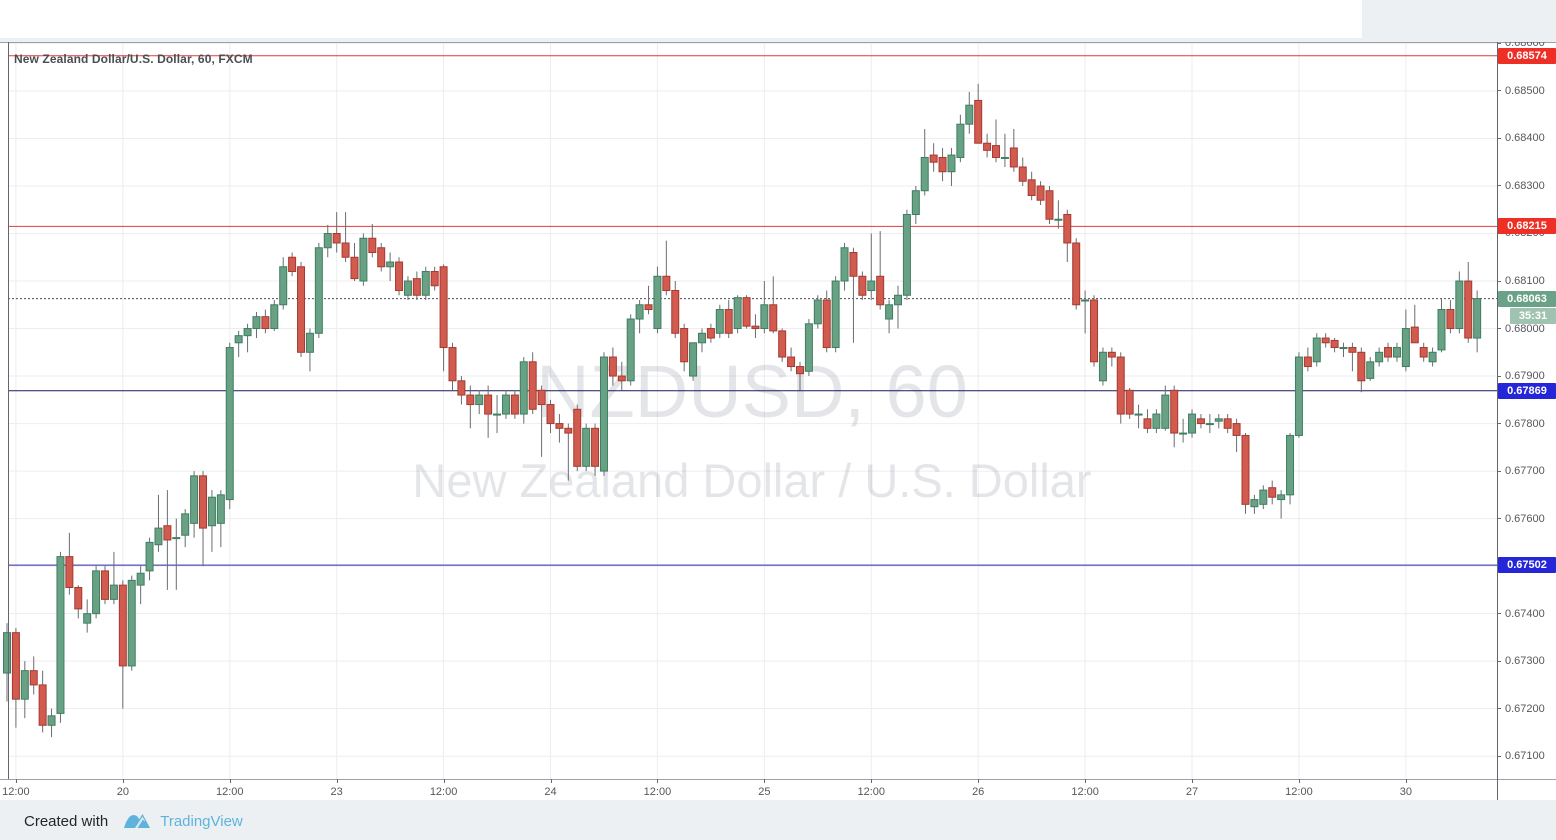 This screenshot has height=840, width=1556. Describe the element at coordinates (201, 821) in the screenshot. I see `tradingview-brand-link: TradingView` at that location.